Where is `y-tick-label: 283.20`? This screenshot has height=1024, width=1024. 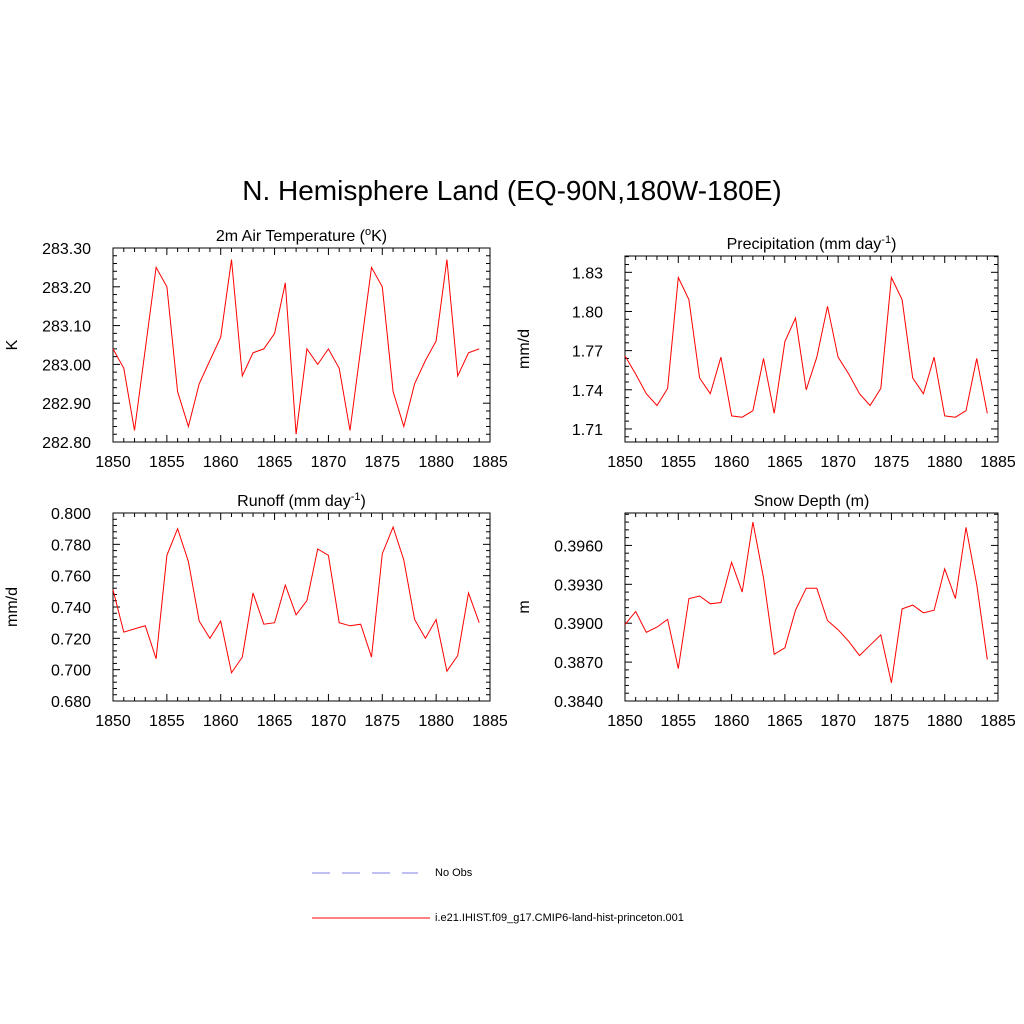 y-tick-label: 283.20 is located at coordinates (66, 288).